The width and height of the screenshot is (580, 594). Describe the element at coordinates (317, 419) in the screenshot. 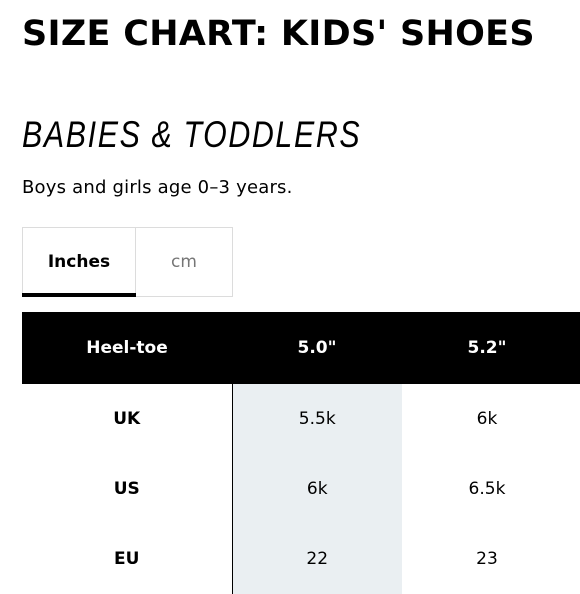

I see `table-cell: 5.5k` at that location.